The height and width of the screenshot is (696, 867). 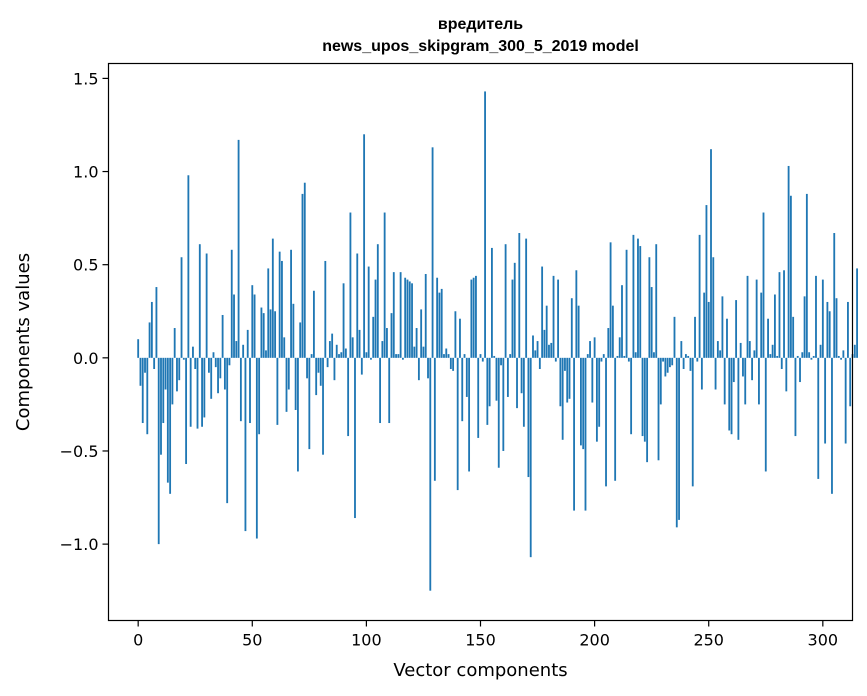 What do you see at coordinates (480, 24) in the screenshot?
I see `chart-title-line1: вредитель` at bounding box center [480, 24].